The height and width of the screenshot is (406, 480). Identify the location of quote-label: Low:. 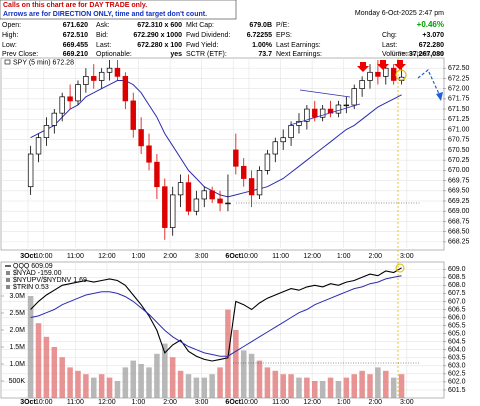
(9, 45).